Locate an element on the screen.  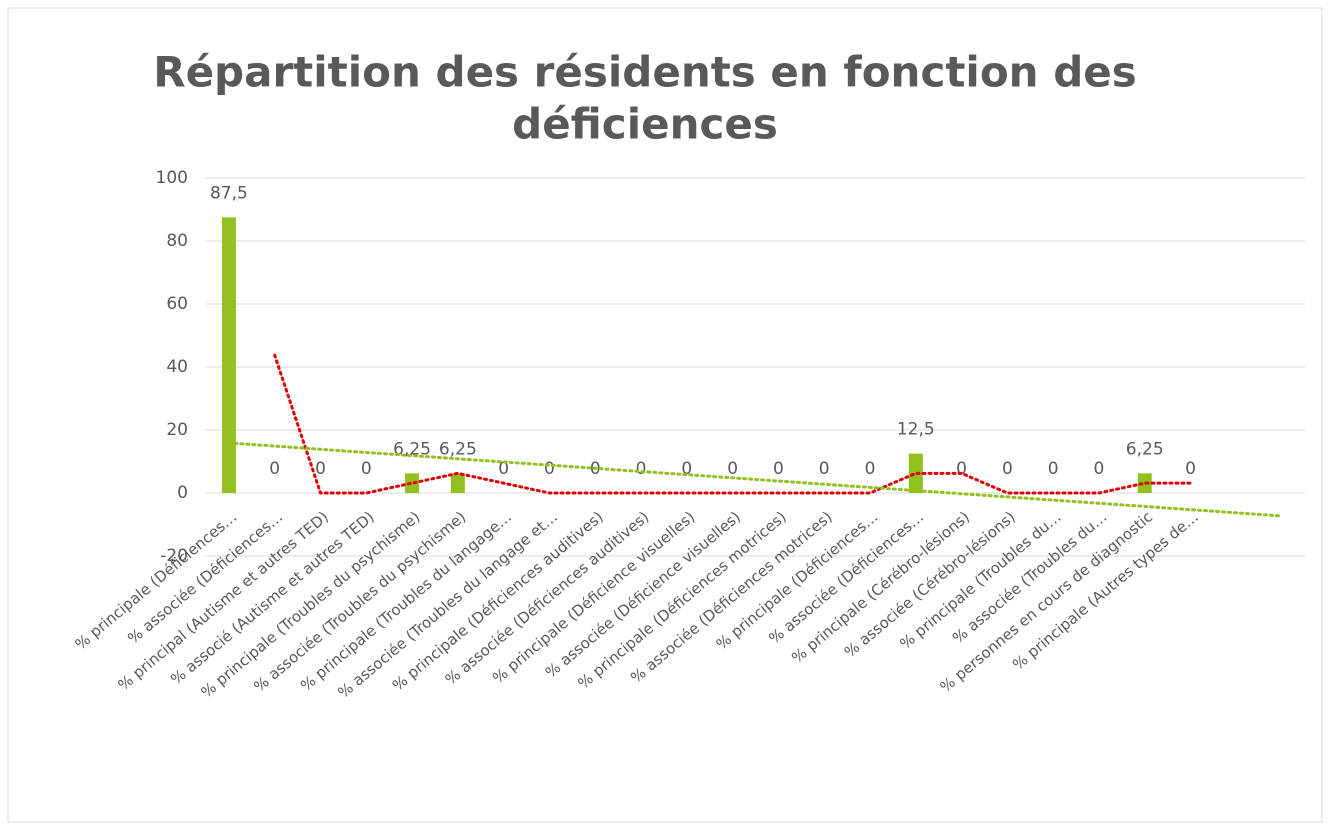
y-tick-label: 40 is located at coordinates (177, 367).